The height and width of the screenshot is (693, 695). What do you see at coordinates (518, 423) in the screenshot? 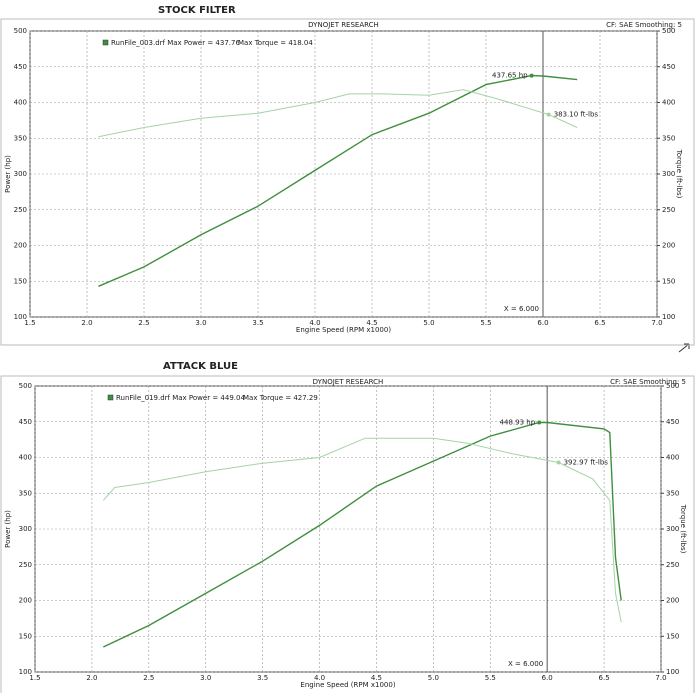
I see `annotation-label: 448.93 hp` at bounding box center [518, 423].